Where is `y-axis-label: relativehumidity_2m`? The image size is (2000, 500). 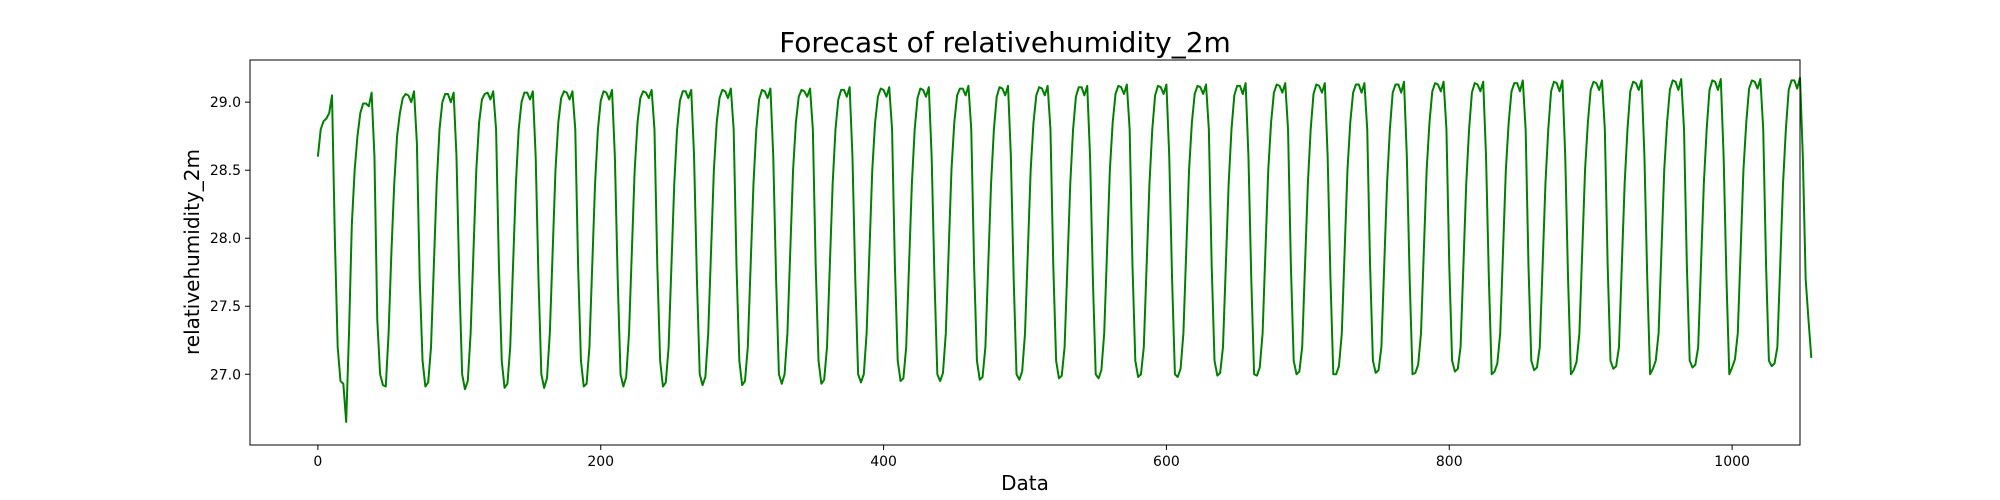
y-axis-label: relativehumidity_2m is located at coordinates (192, 252).